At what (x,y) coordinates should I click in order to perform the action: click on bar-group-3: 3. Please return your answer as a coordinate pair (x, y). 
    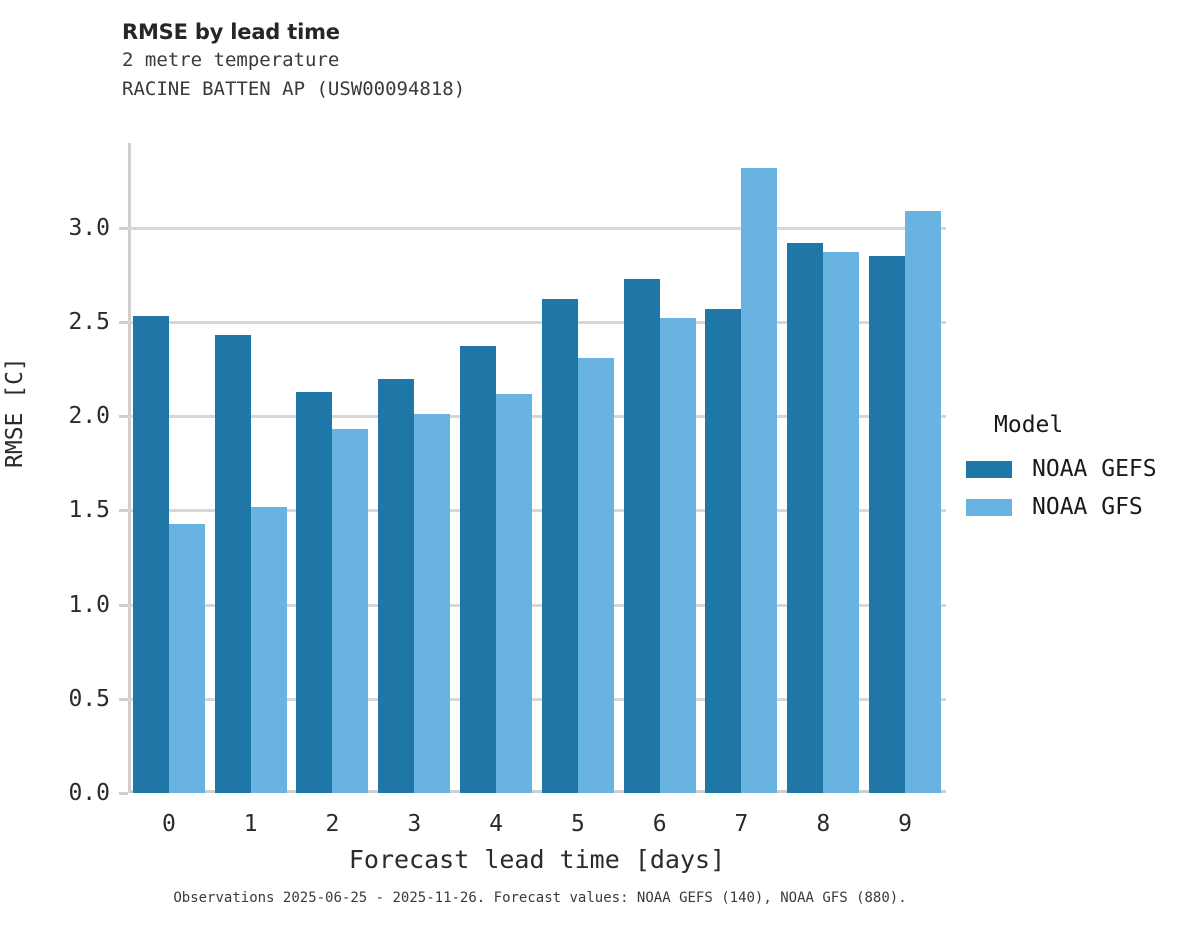
    Looking at the image, I should click on (414, 490).